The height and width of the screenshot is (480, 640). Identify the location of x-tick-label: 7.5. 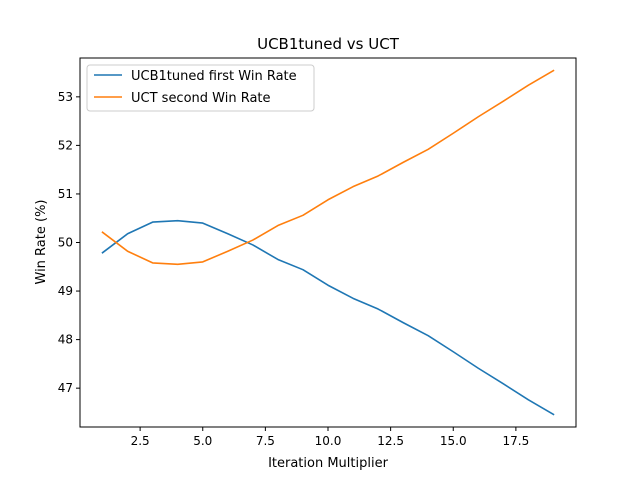
(265, 441).